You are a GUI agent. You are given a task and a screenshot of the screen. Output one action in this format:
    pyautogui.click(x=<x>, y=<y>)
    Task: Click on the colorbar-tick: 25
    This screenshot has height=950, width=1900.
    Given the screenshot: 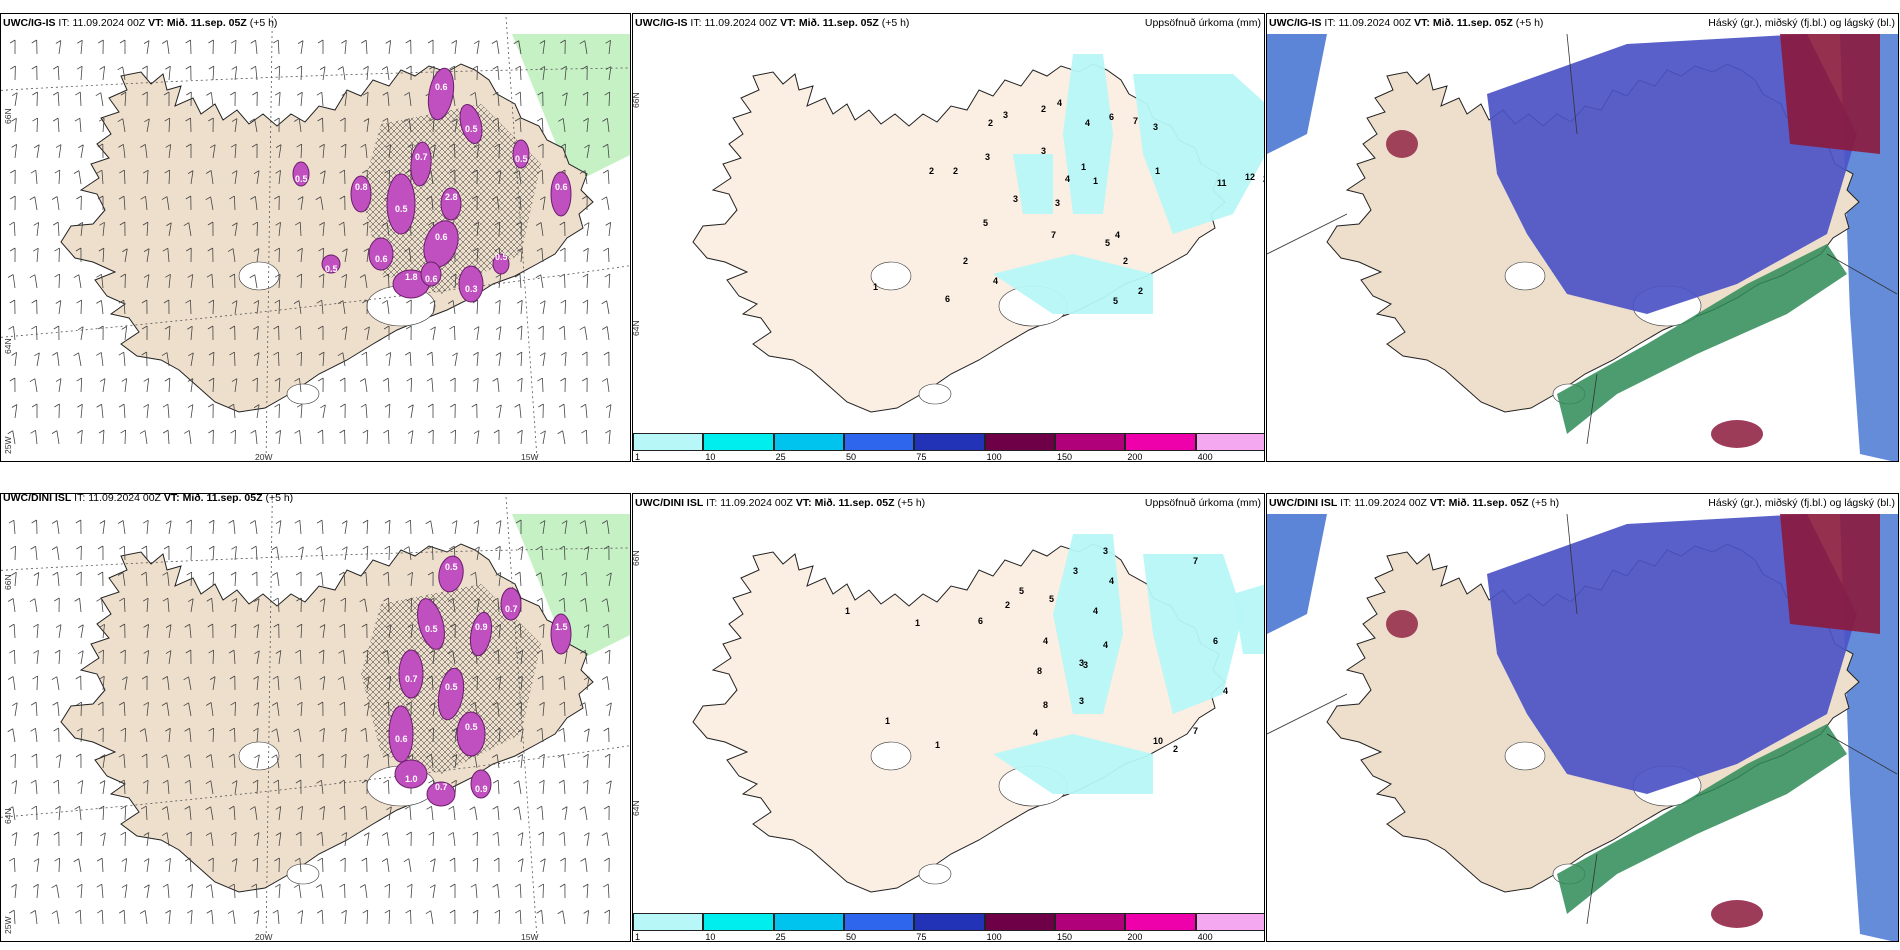 What is the action you would take?
    pyautogui.click(x=780, y=457)
    